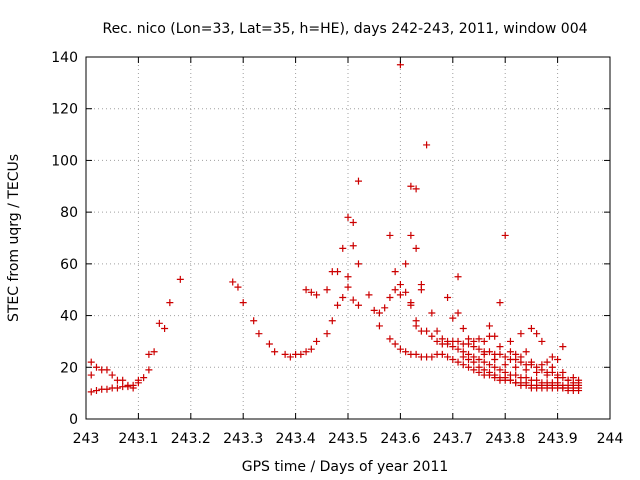  I want to click on y-tick-label: 40, so click(69, 317).